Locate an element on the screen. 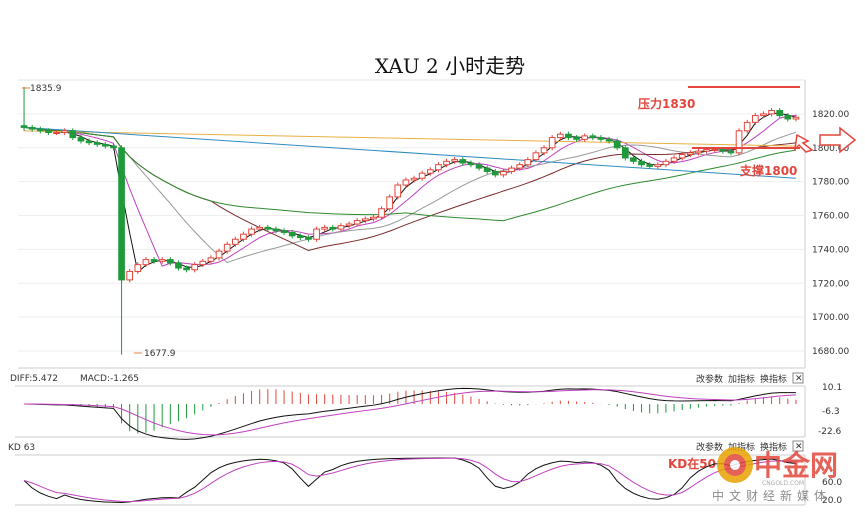 The width and height of the screenshot is (865, 515). kd-btn-params: 改参数 is located at coordinates (709, 447).